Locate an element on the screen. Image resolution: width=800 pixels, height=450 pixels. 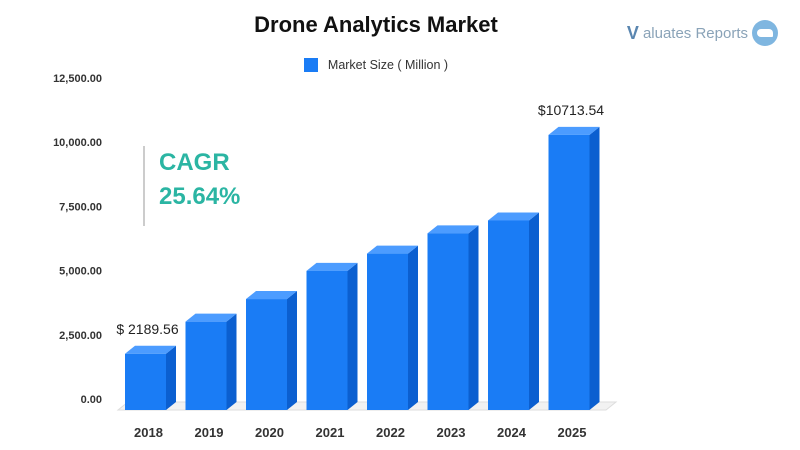
cagr-value: 25.64% is located at coordinates (200, 196).